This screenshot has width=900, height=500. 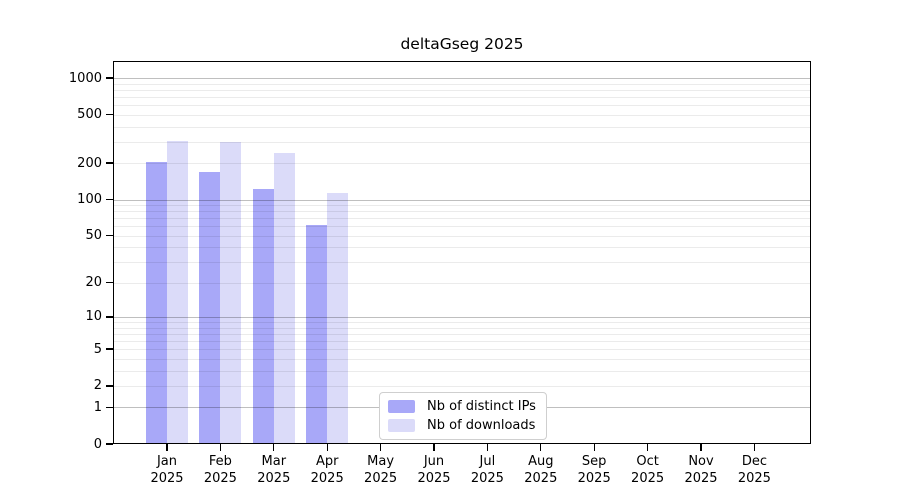 I want to click on x-tick-year-mar-2025: 2025, so click(x=274, y=478).